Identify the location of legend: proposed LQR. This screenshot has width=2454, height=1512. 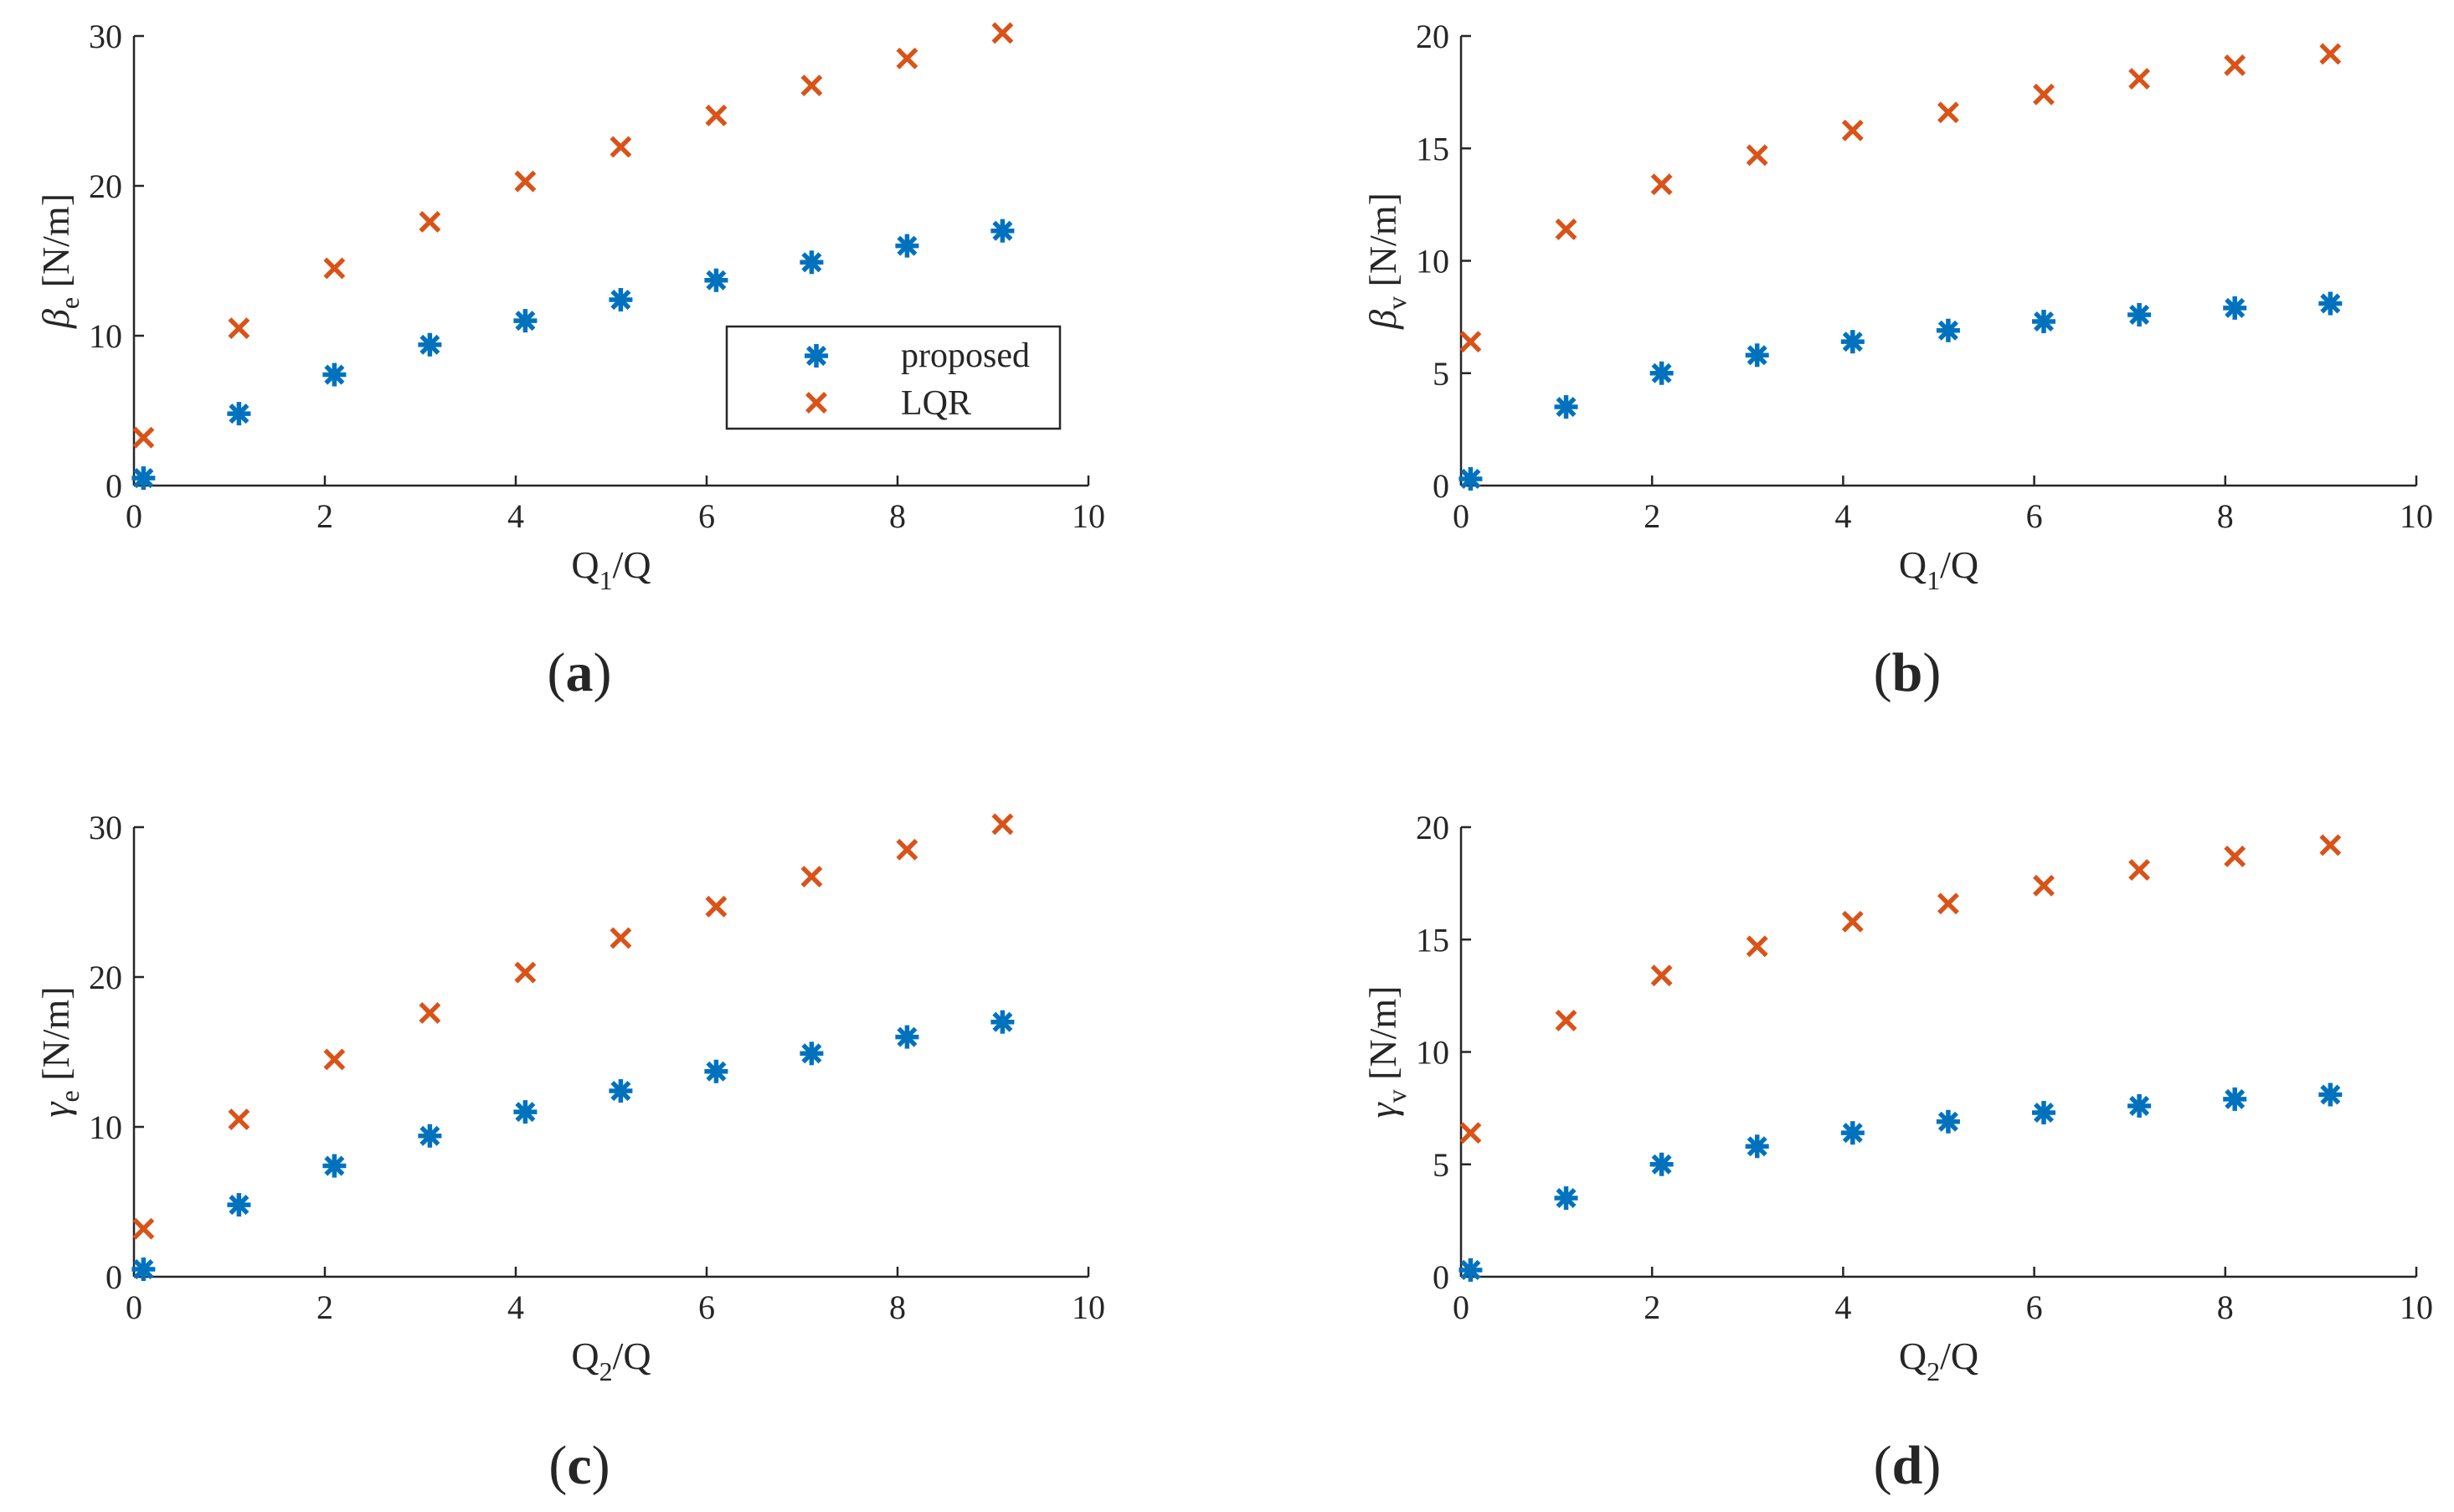
(893, 377).